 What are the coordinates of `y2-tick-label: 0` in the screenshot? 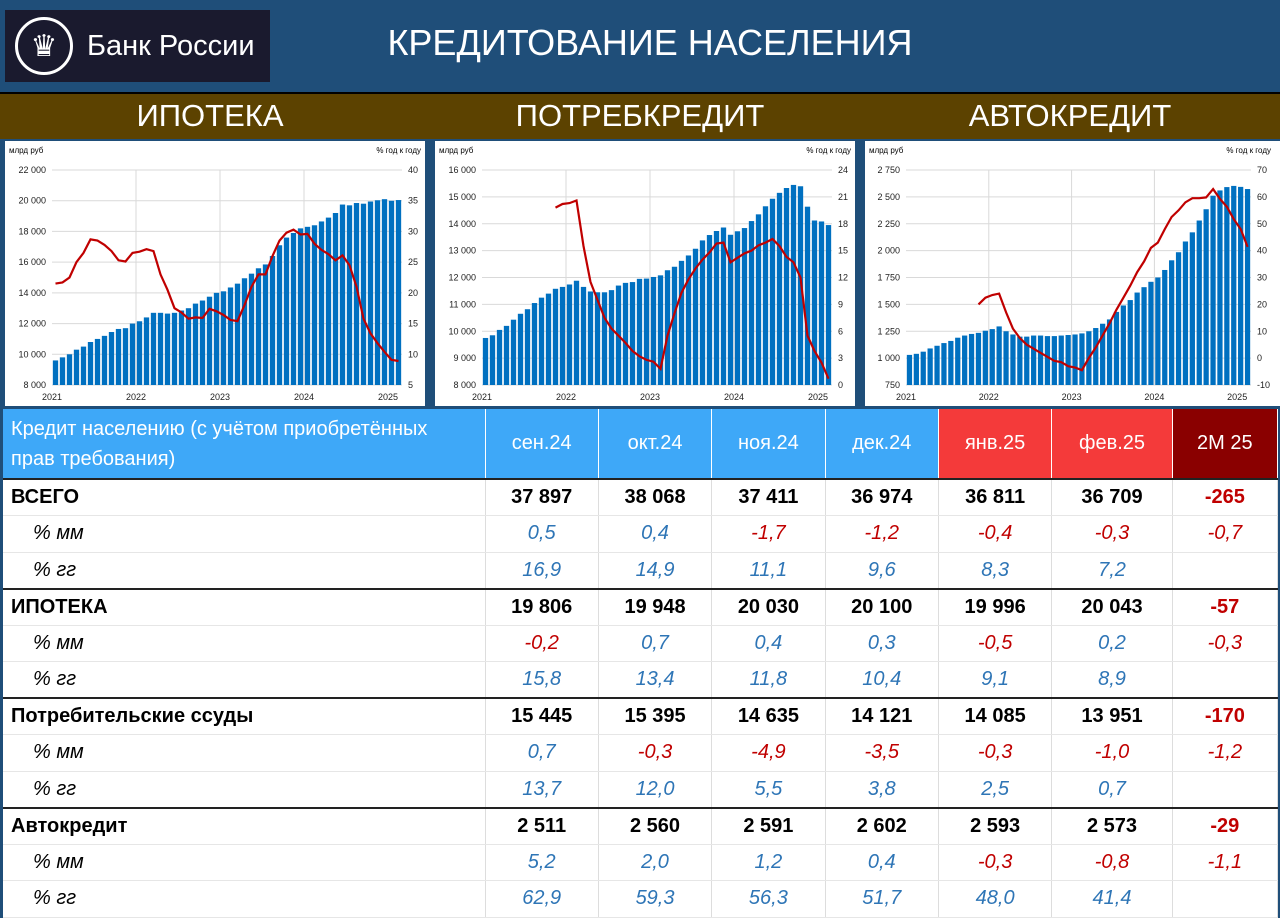 It's located at (1259, 358).